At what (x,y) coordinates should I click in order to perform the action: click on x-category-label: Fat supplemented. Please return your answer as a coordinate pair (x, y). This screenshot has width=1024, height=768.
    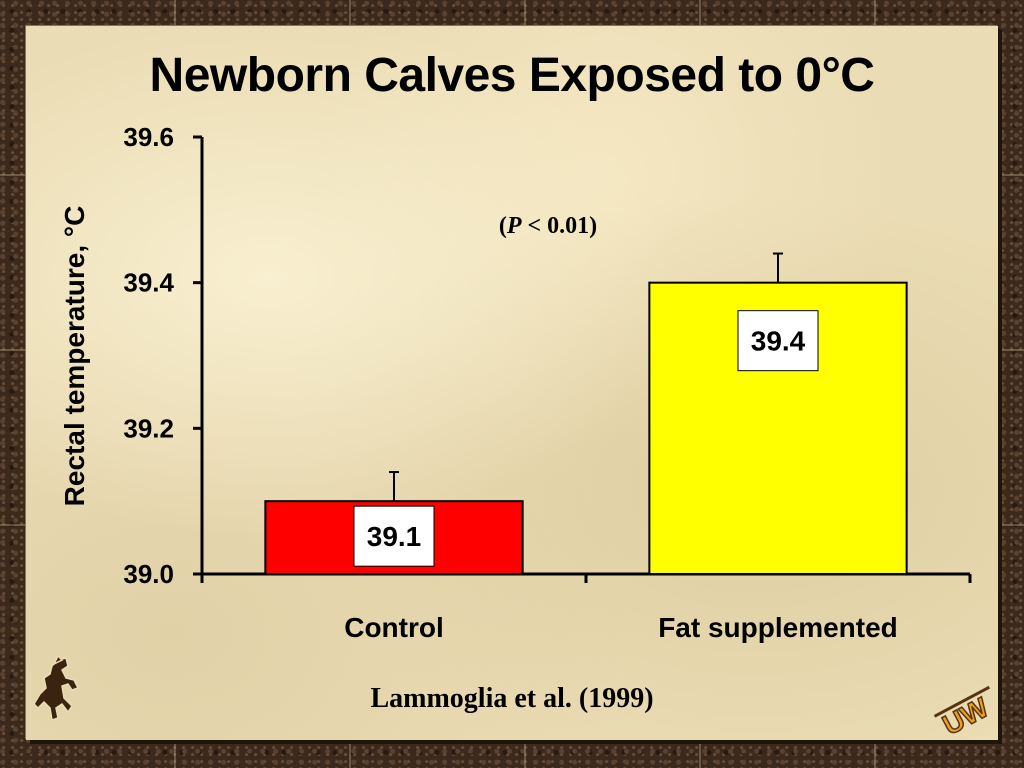
    Looking at the image, I should click on (778, 627).